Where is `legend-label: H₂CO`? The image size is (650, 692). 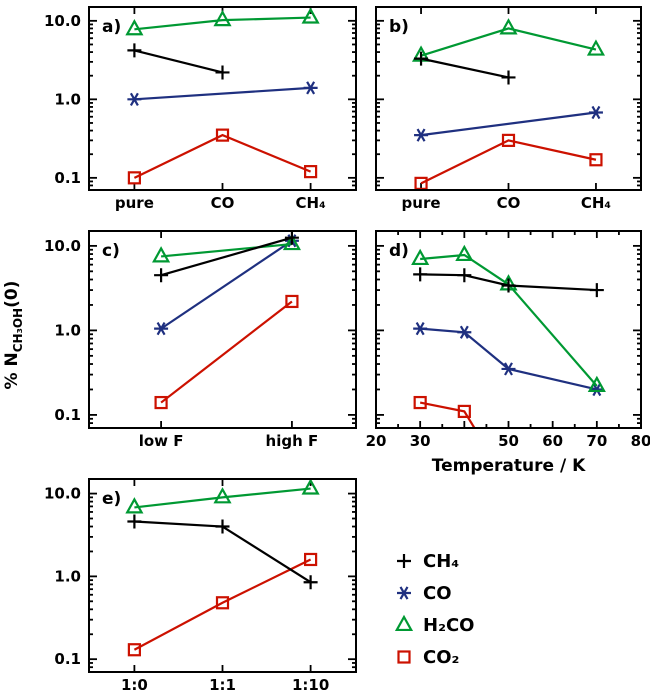
legend-label: H₂CO is located at coordinates (448, 625).